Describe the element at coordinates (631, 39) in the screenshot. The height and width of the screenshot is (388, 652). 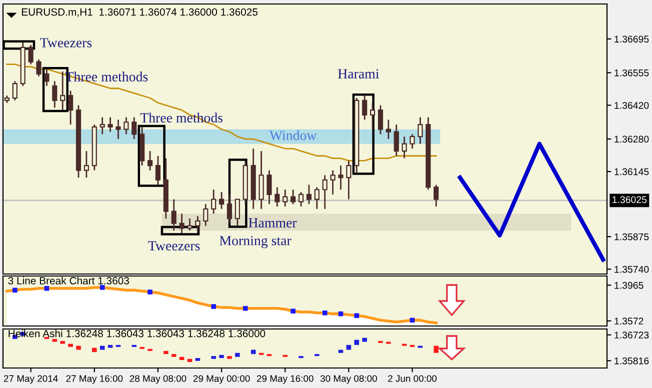
I see `y-tick-label: 1.36695` at that location.